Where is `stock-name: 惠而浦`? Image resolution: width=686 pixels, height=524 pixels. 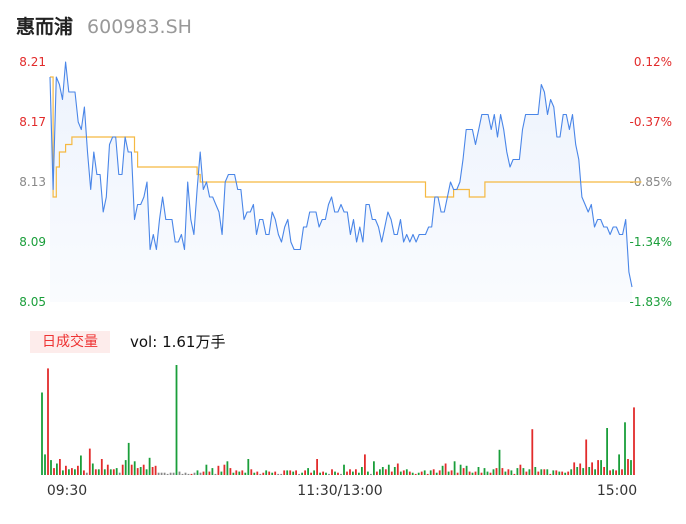 stock-name: 惠而浦 is located at coordinates (45, 27).